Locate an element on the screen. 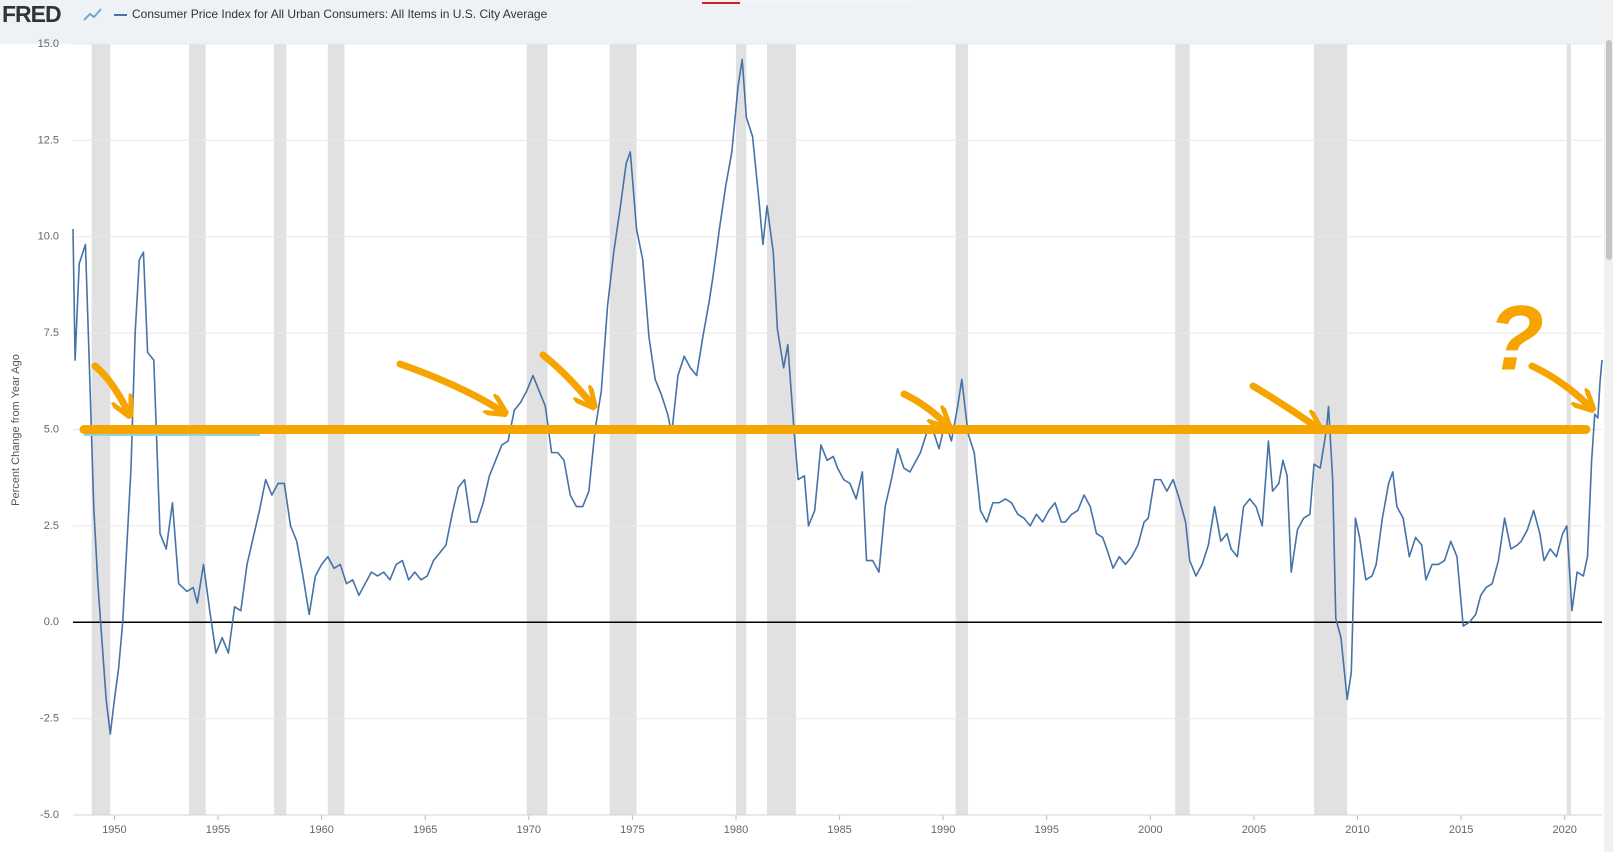  x-tick-label: 1950 is located at coordinates (114, 830).